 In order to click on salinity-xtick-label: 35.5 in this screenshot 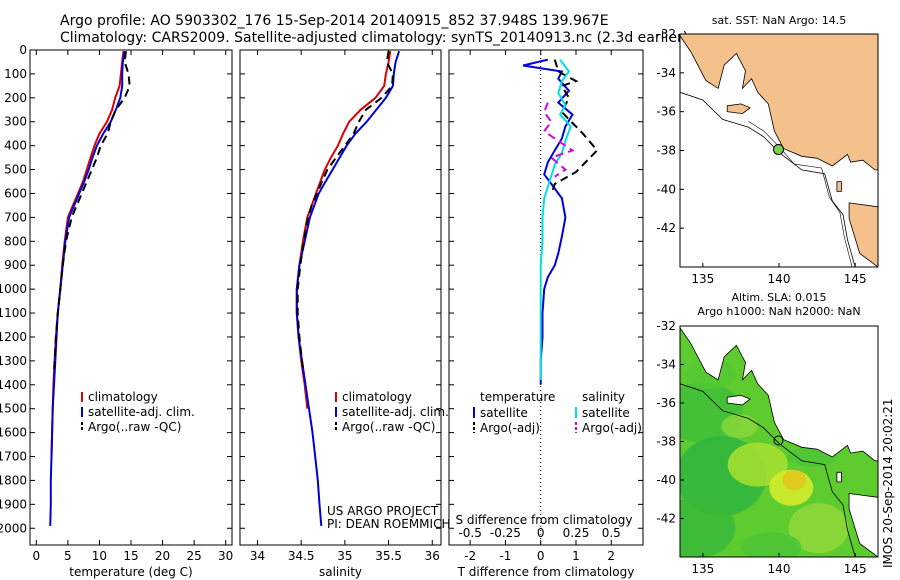, I will do `click(388, 556)`.